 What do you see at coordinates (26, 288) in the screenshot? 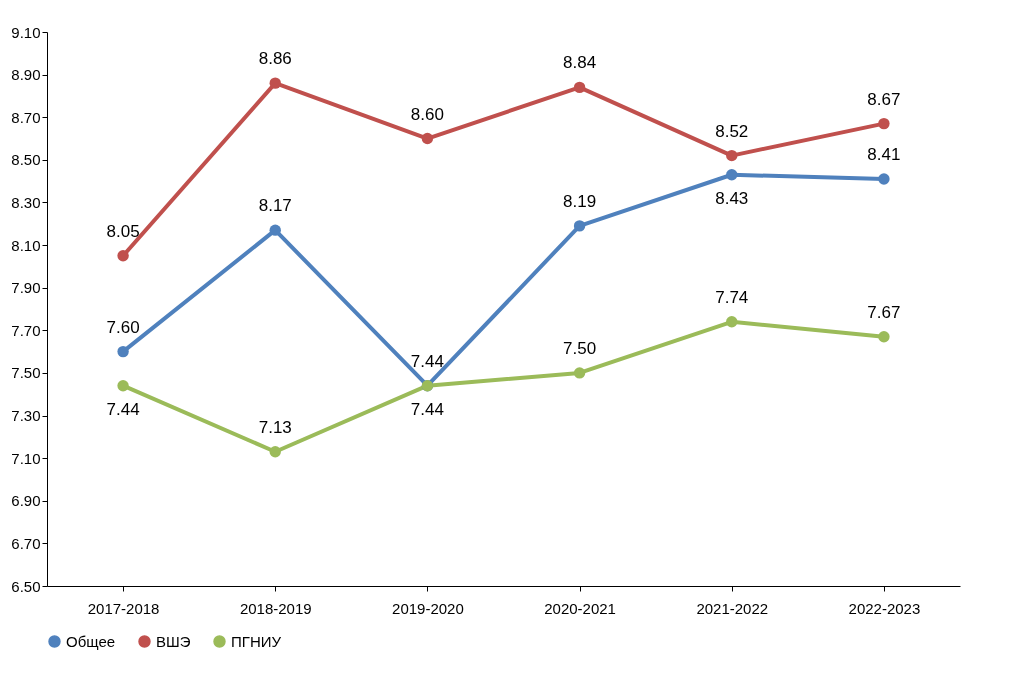
I see `y-tick-label: 7.90` at bounding box center [26, 288].